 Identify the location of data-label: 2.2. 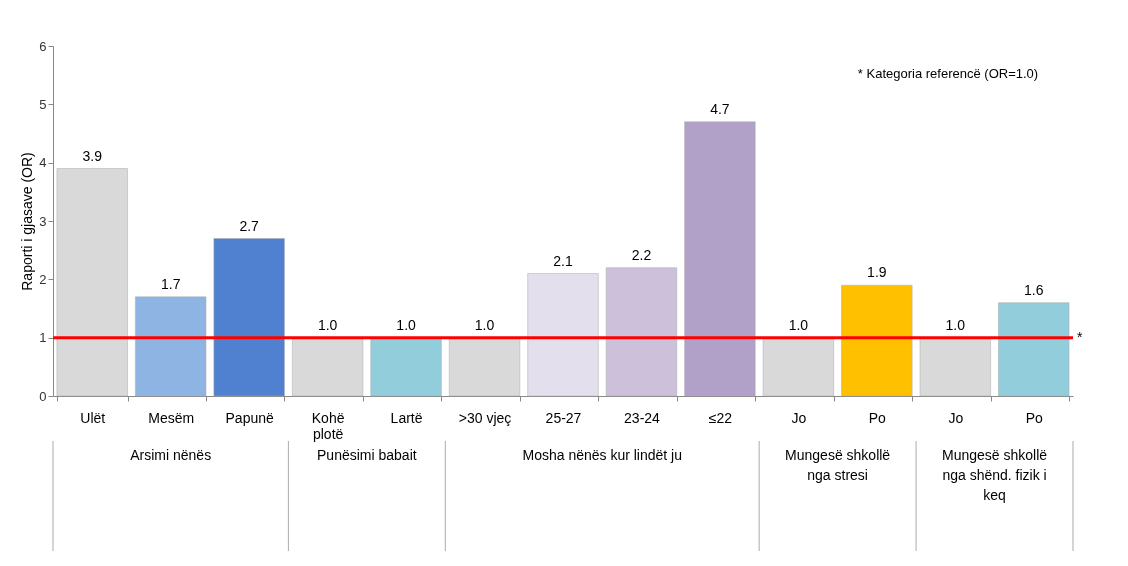
(641, 254).